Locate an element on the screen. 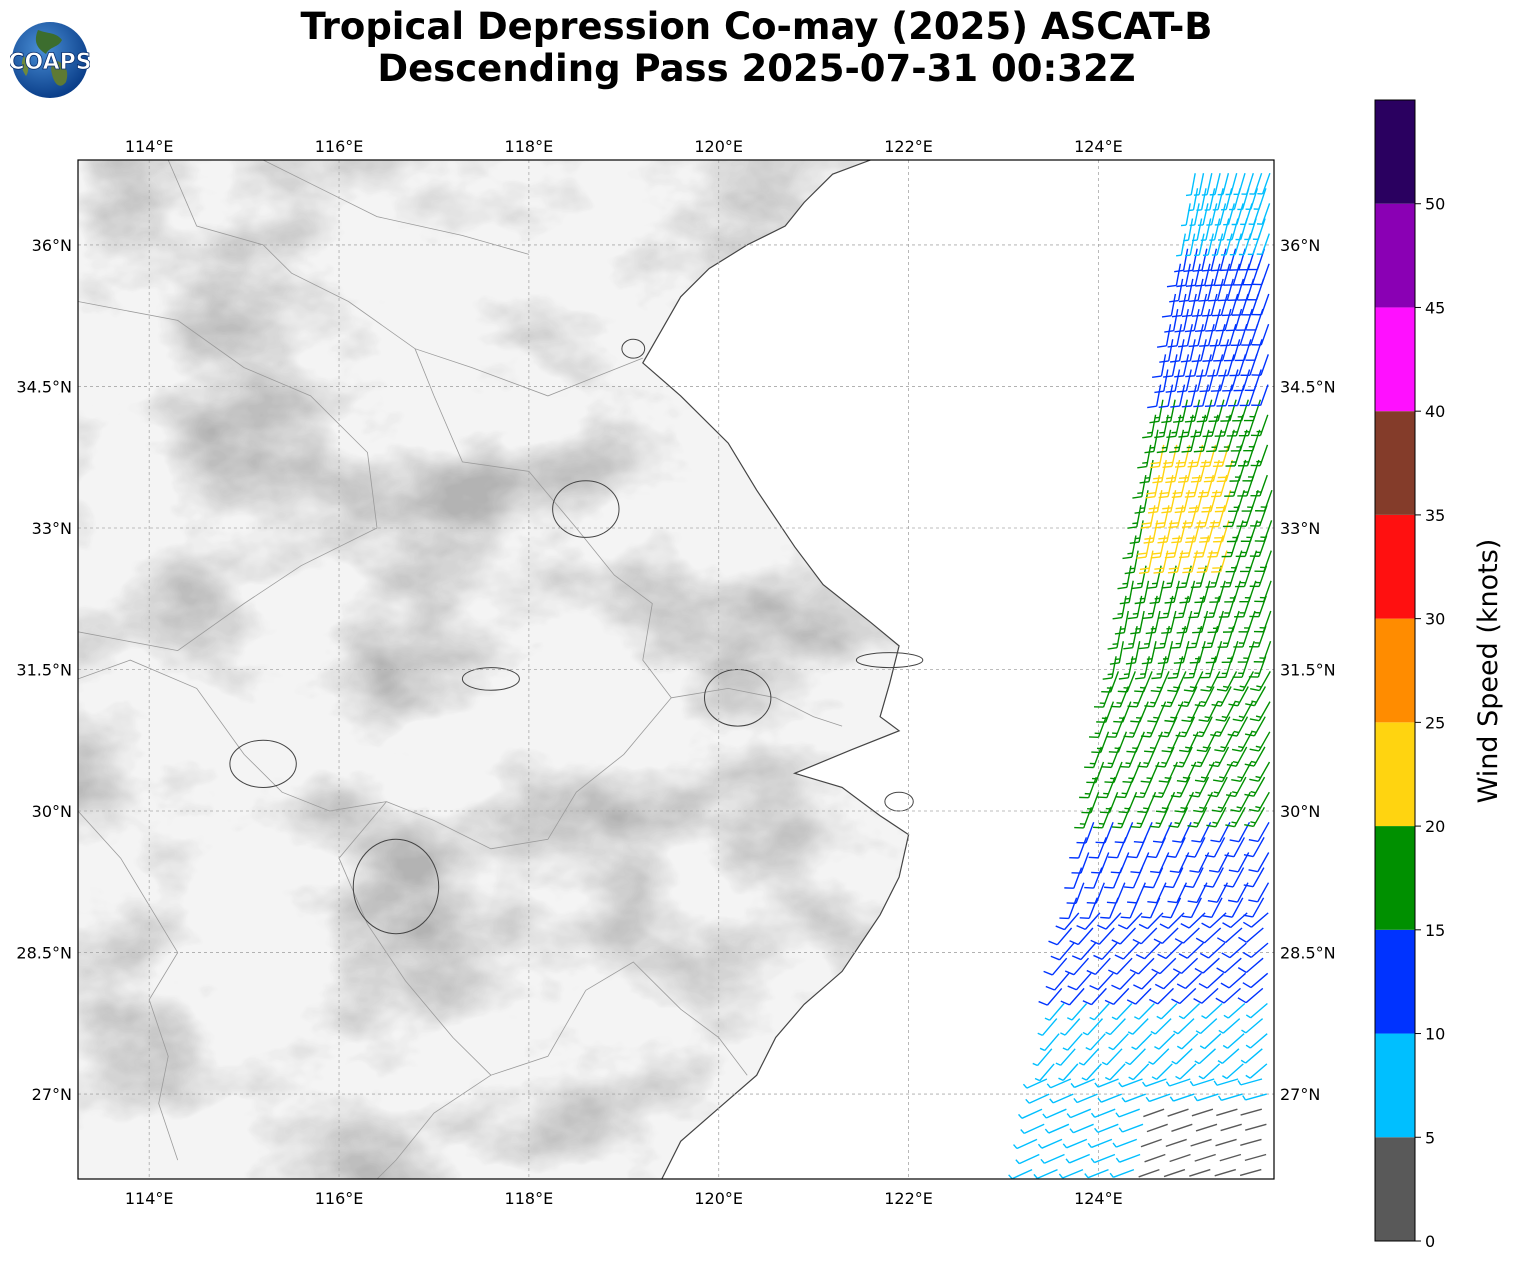  province-border is located at coordinates (232, 735).